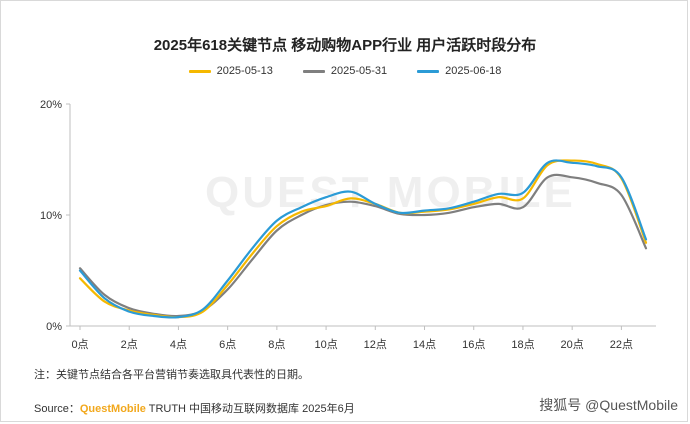 This screenshot has width=690, height=424. I want to click on y-tick-label: 0%, so click(54, 327).